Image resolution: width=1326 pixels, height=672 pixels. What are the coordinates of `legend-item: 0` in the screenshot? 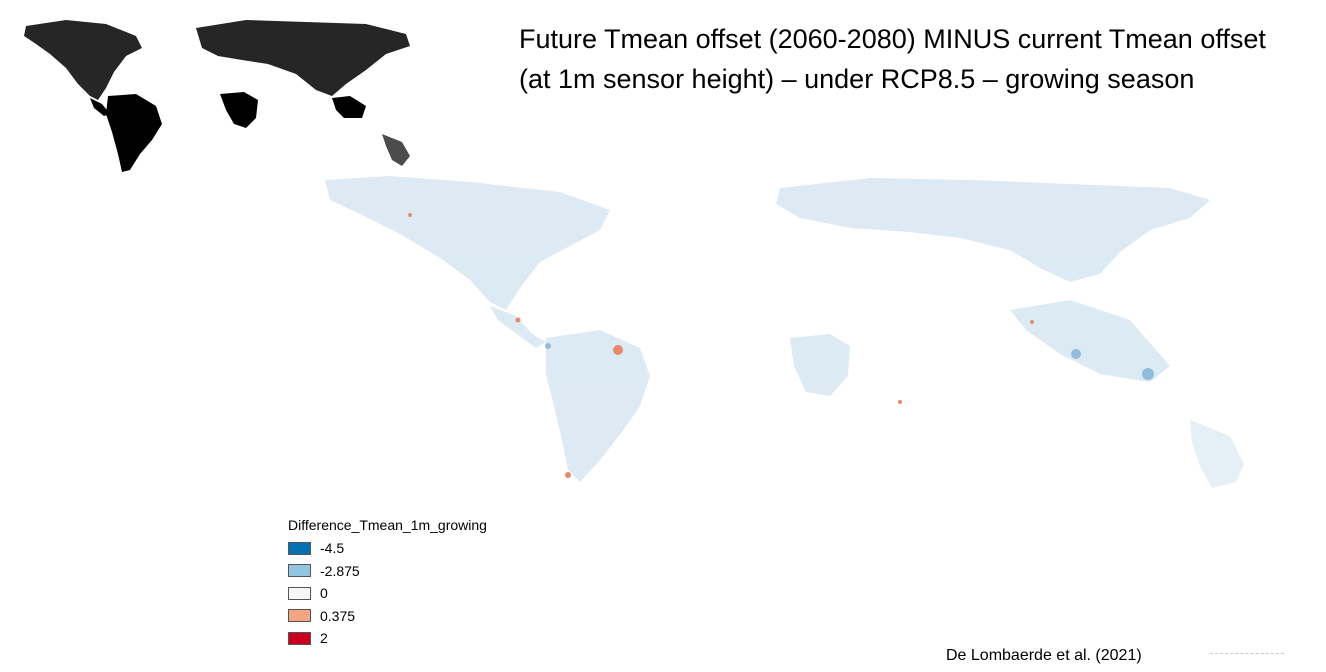 It's located at (418, 593).